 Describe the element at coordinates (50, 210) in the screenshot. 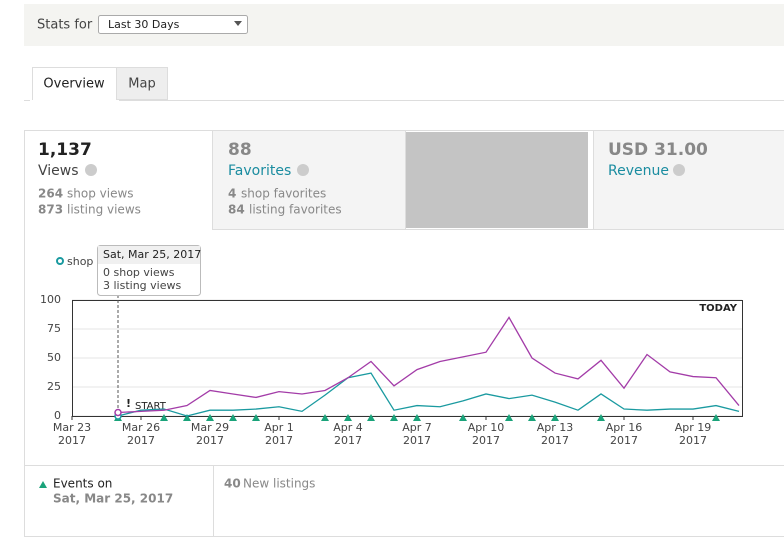

I see `card-num: 873` at that location.